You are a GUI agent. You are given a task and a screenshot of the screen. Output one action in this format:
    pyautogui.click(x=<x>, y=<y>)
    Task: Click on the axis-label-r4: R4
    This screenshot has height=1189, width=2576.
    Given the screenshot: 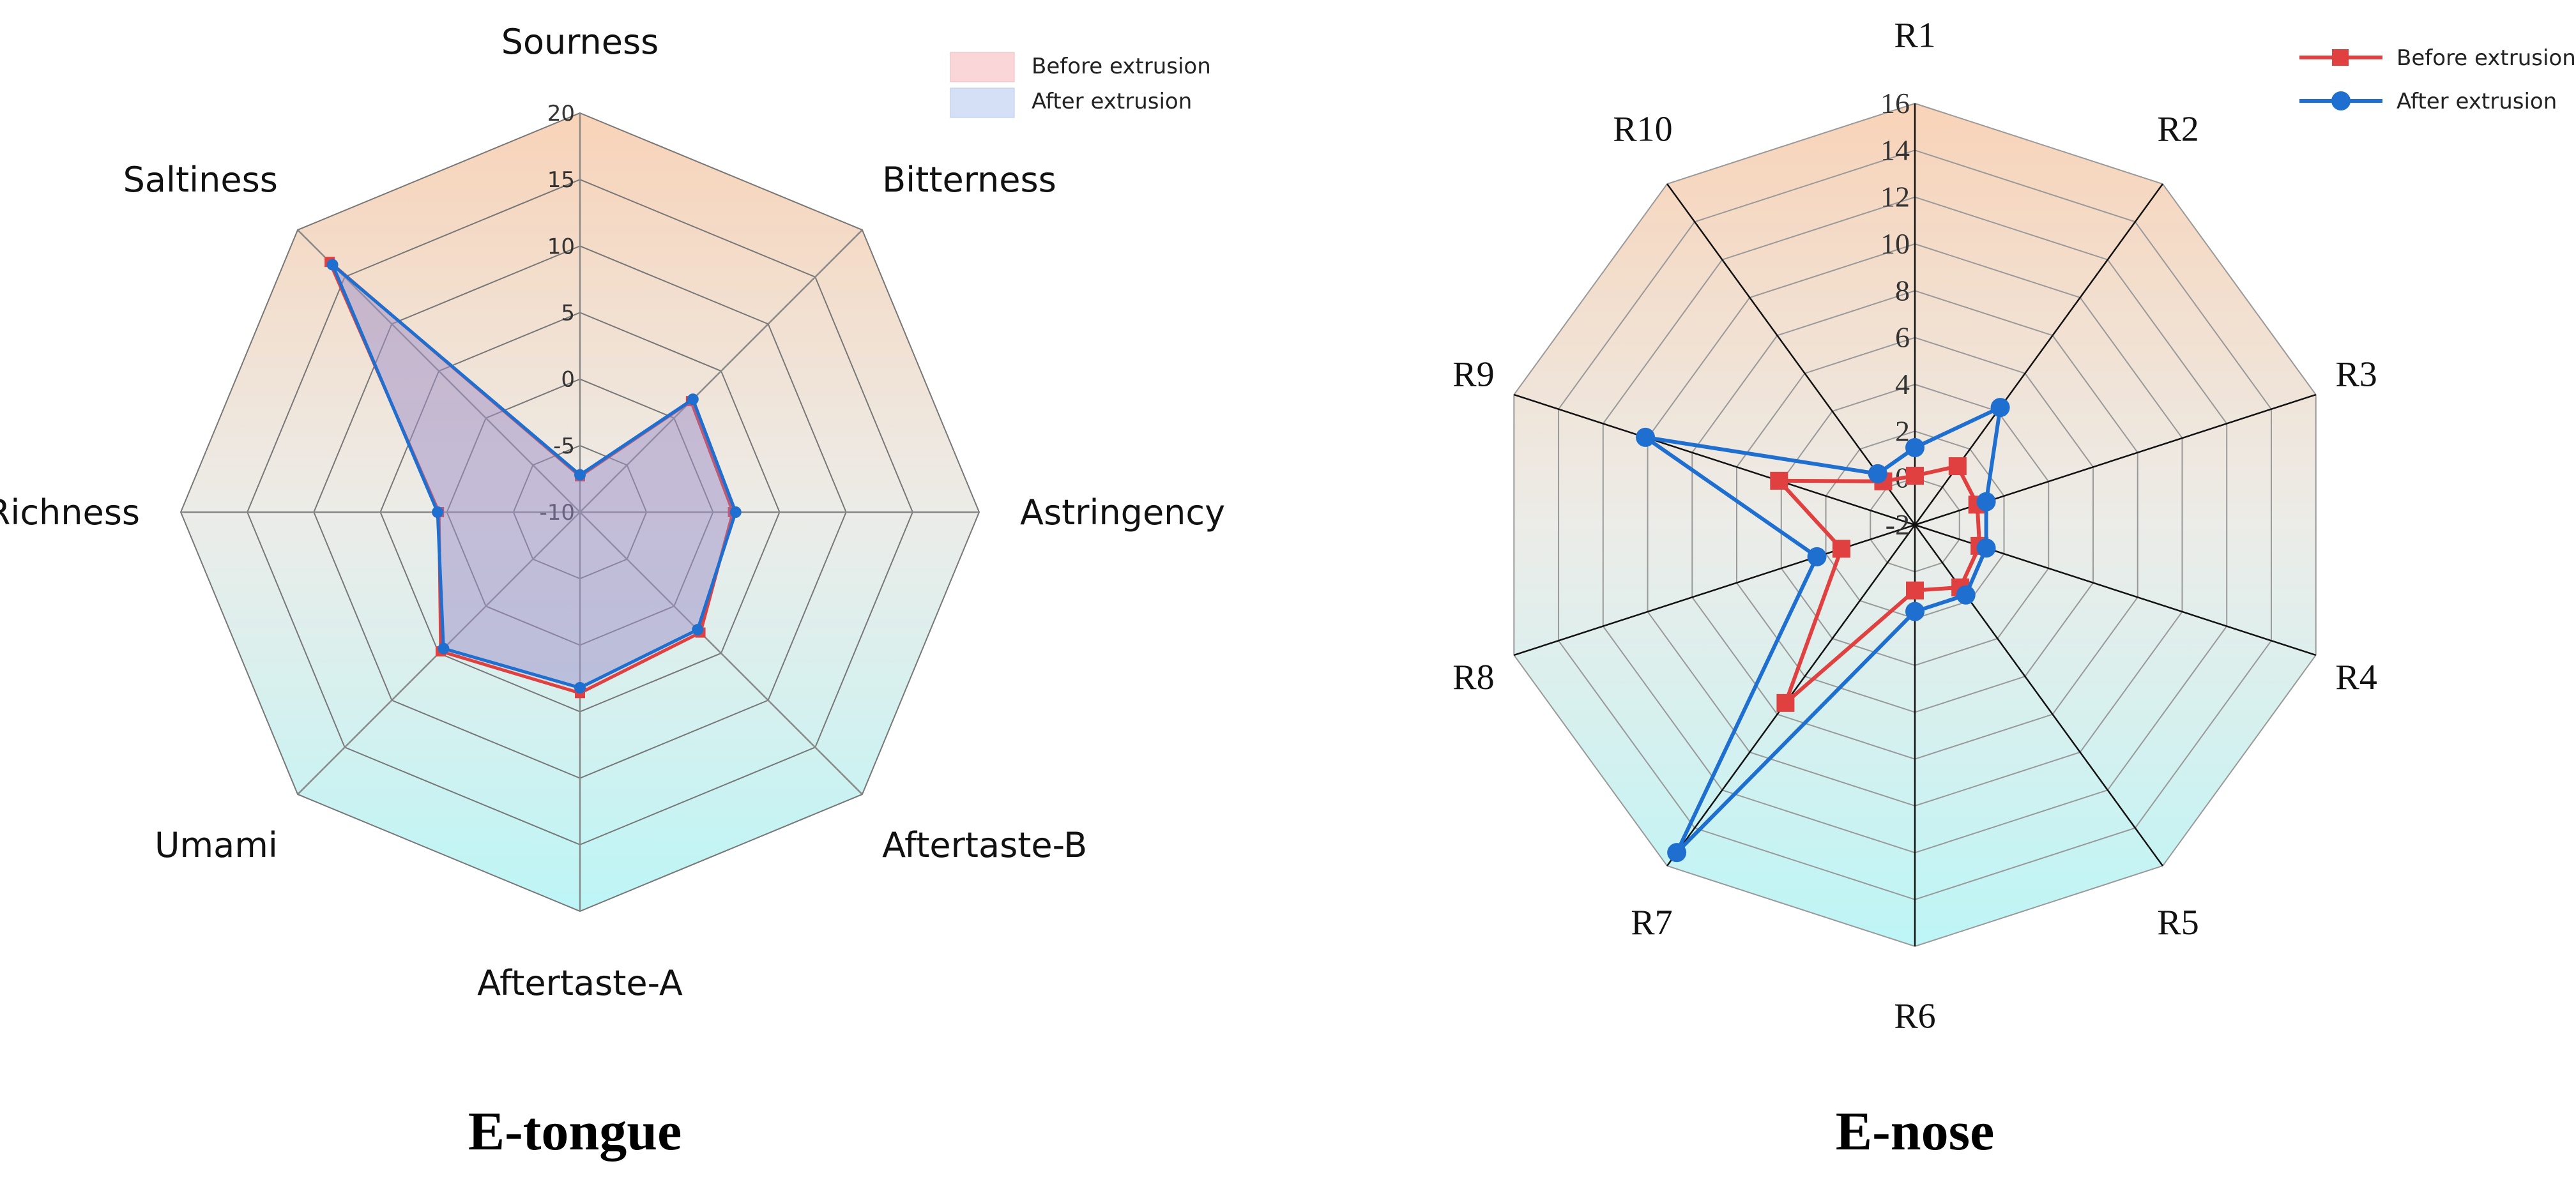 What is the action you would take?
    pyautogui.click(x=2356, y=677)
    